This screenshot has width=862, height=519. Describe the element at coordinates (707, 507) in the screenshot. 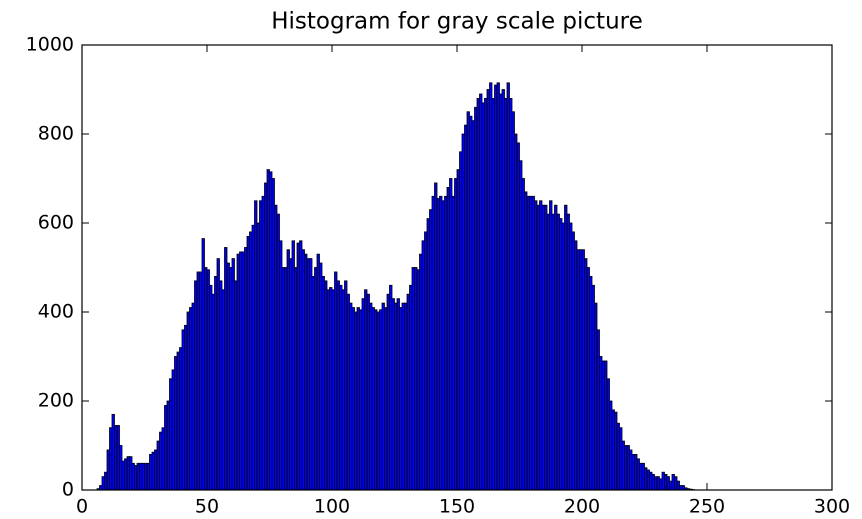

I see `x-tick-label: 250` at that location.